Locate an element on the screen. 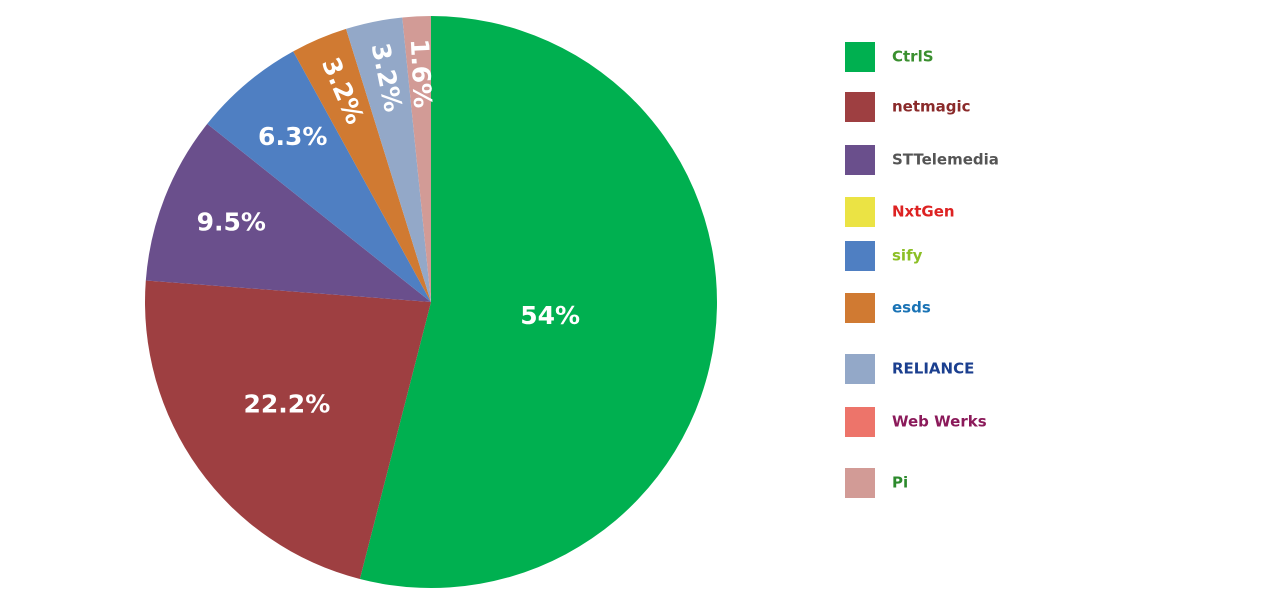 The image size is (1280, 604). legend-label: Web Werks is located at coordinates (939, 422).